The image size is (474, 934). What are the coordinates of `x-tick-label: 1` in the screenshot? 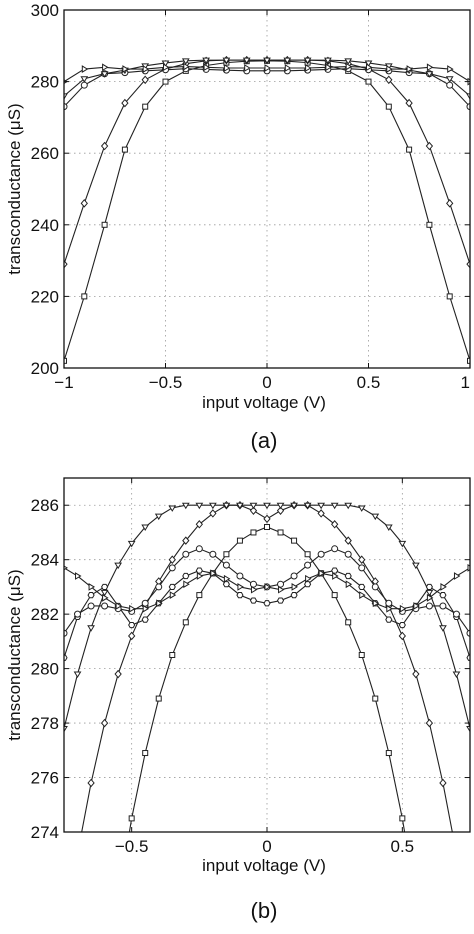 It's located at (465, 382).